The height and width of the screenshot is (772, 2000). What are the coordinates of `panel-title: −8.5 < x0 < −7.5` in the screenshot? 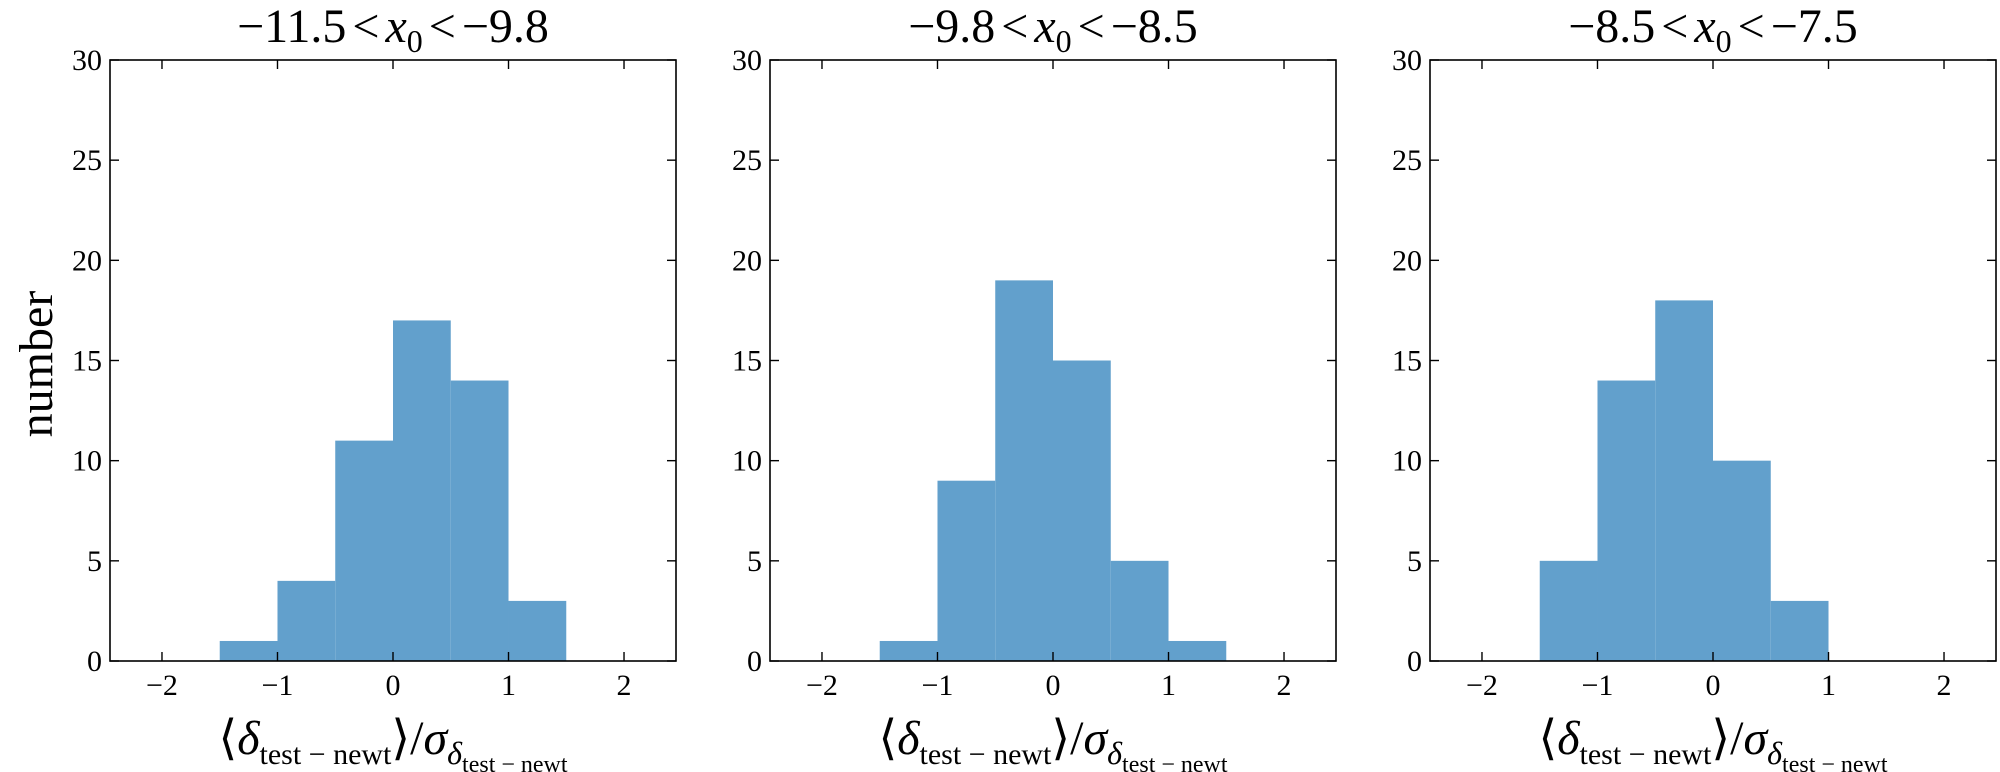 It's located at (1713, 29).